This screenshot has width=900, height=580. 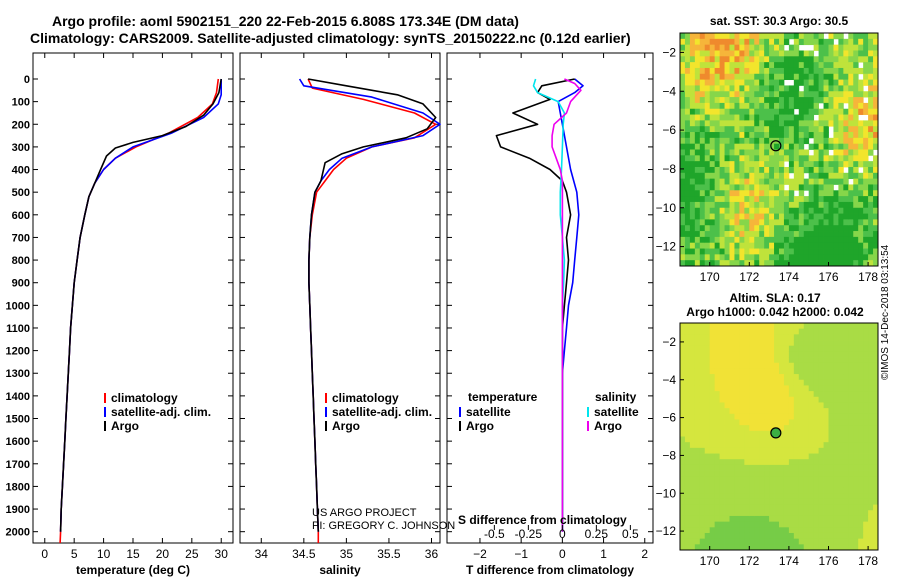 I want to click on x-axis-label: T difference from climatology, so click(x=550, y=570).